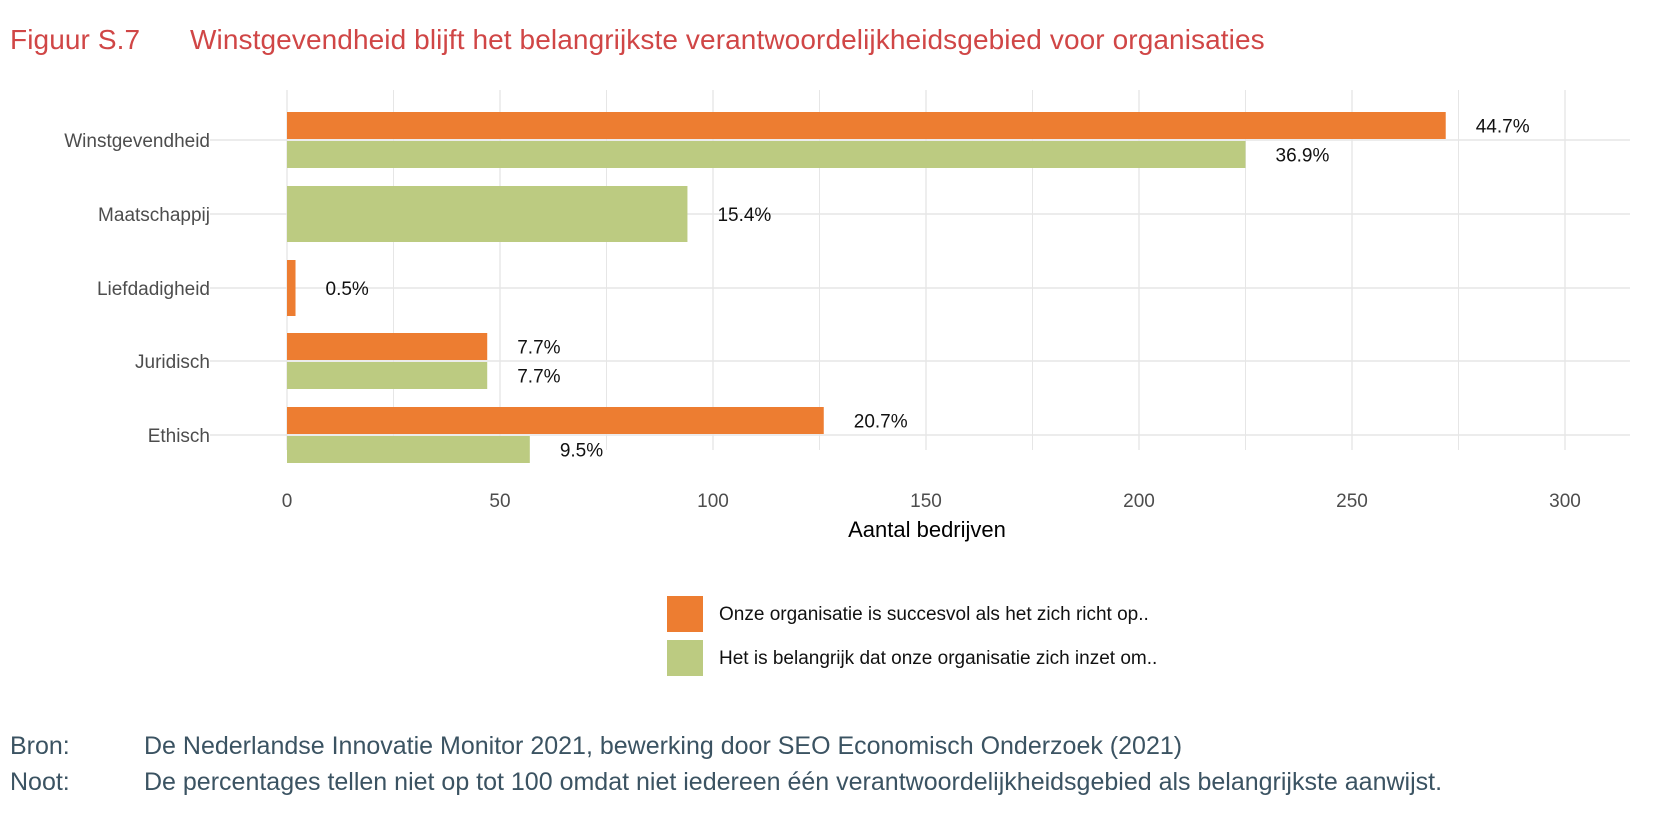 Image resolution: width=1659 pixels, height=820 pixels. Describe the element at coordinates (347, 289) in the screenshot. I see `data-label: 0.5%` at that location.